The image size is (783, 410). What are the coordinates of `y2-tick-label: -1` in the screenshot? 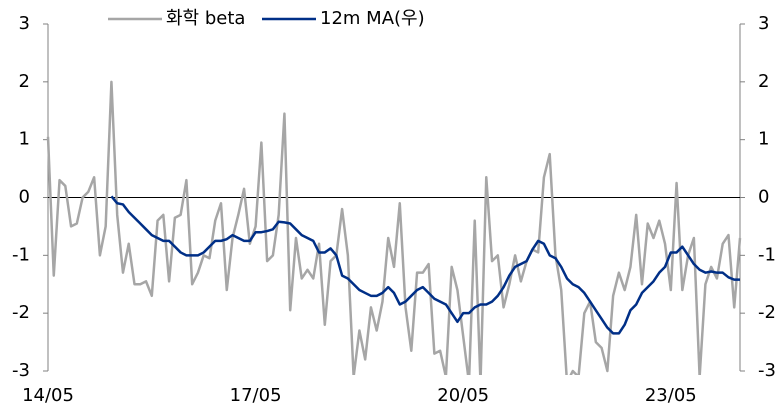 It's located at (767, 254).